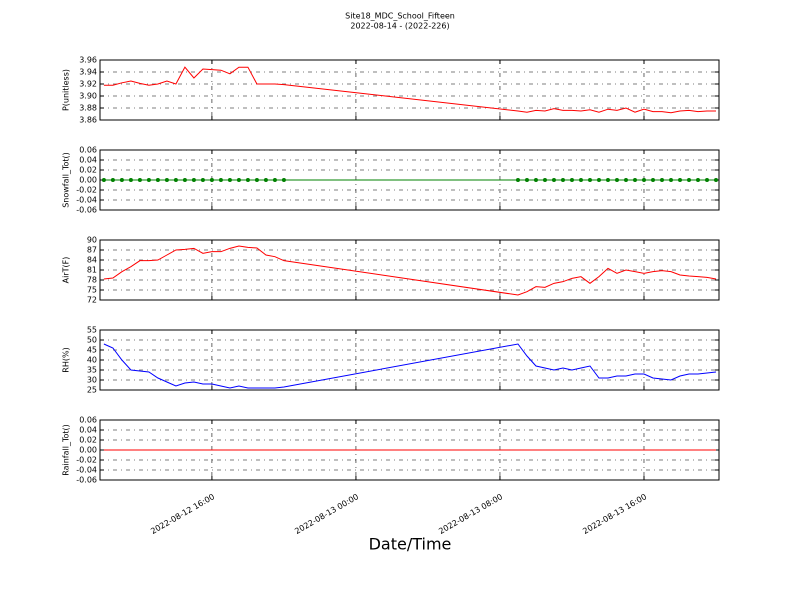 Image resolution: width=800 pixels, height=600 pixels. What do you see at coordinates (92, 240) in the screenshot?
I see `y-tick-label: 90` at bounding box center [92, 240].